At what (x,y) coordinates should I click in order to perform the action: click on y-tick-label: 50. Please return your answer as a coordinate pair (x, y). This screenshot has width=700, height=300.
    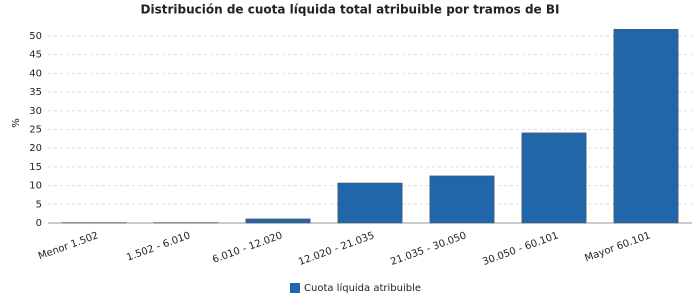
    Looking at the image, I should click on (35, 36).